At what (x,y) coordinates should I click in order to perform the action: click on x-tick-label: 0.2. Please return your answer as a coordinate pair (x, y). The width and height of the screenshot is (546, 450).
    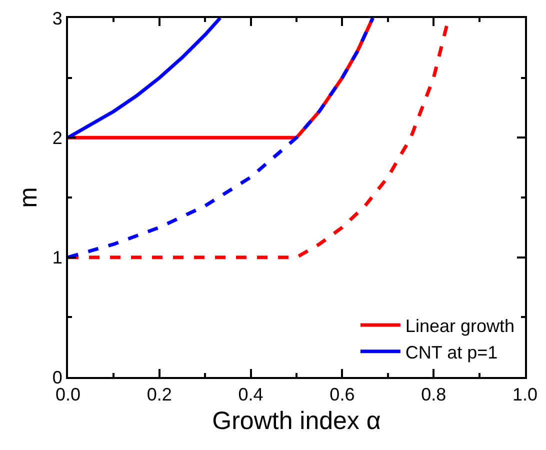
    Looking at the image, I should click on (159, 394).